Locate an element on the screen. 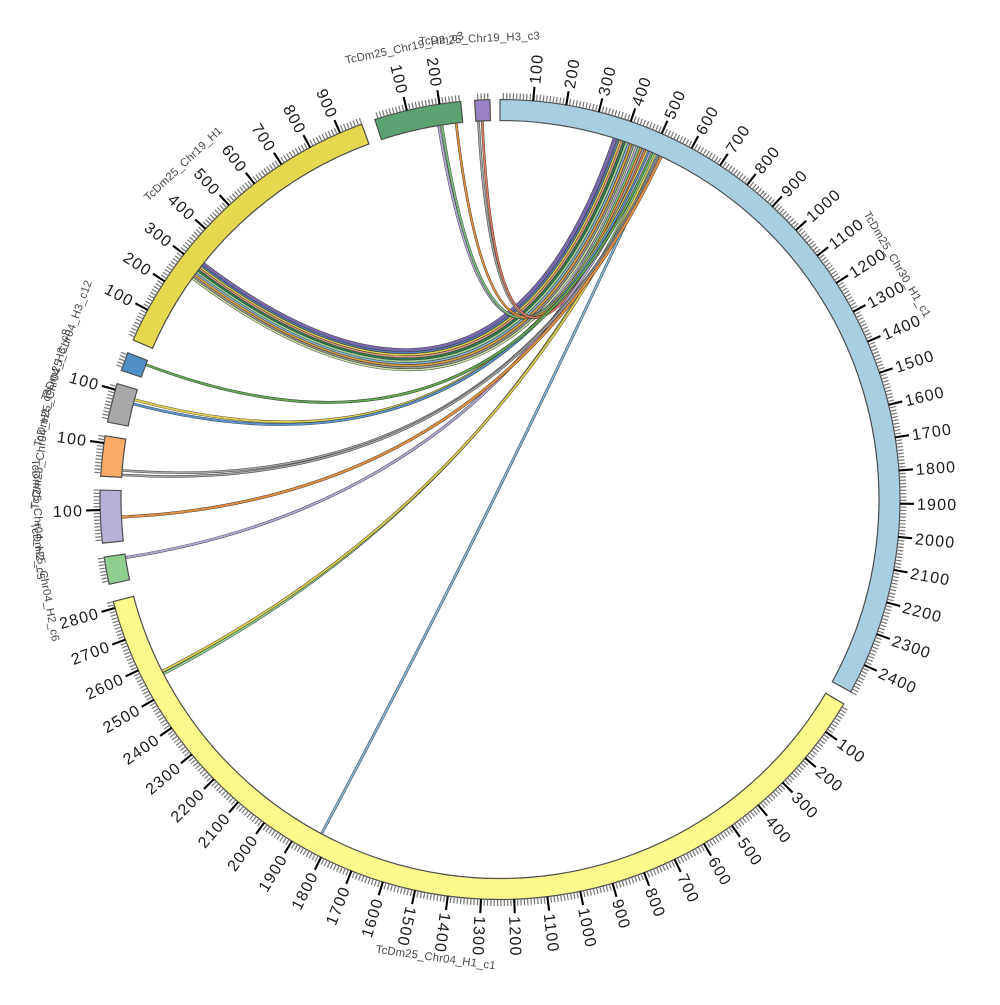 Image resolution: width=1000 pixels, height=1005 pixels. svg-text: 1300 is located at coordinates (477, 936).